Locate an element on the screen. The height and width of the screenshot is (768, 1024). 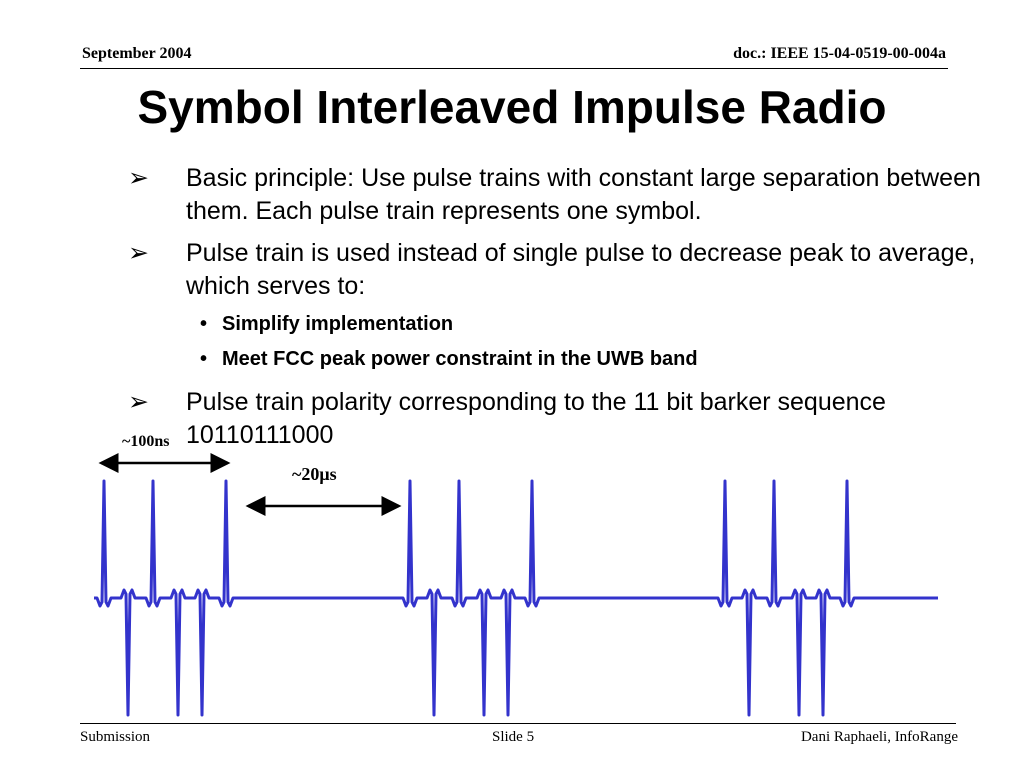
footer-rule is located at coordinates (518, 723).